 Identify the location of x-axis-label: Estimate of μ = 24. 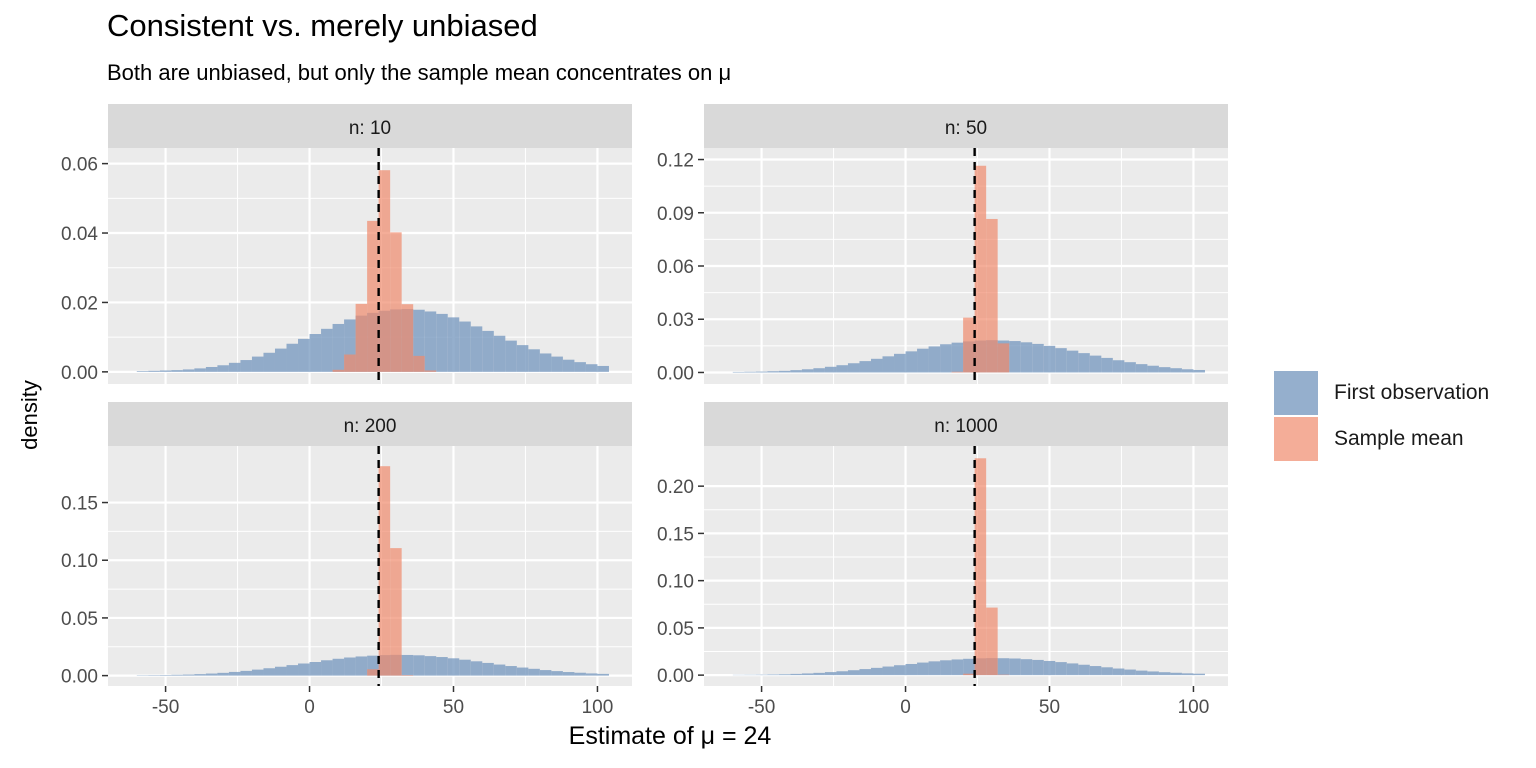
(670, 736).